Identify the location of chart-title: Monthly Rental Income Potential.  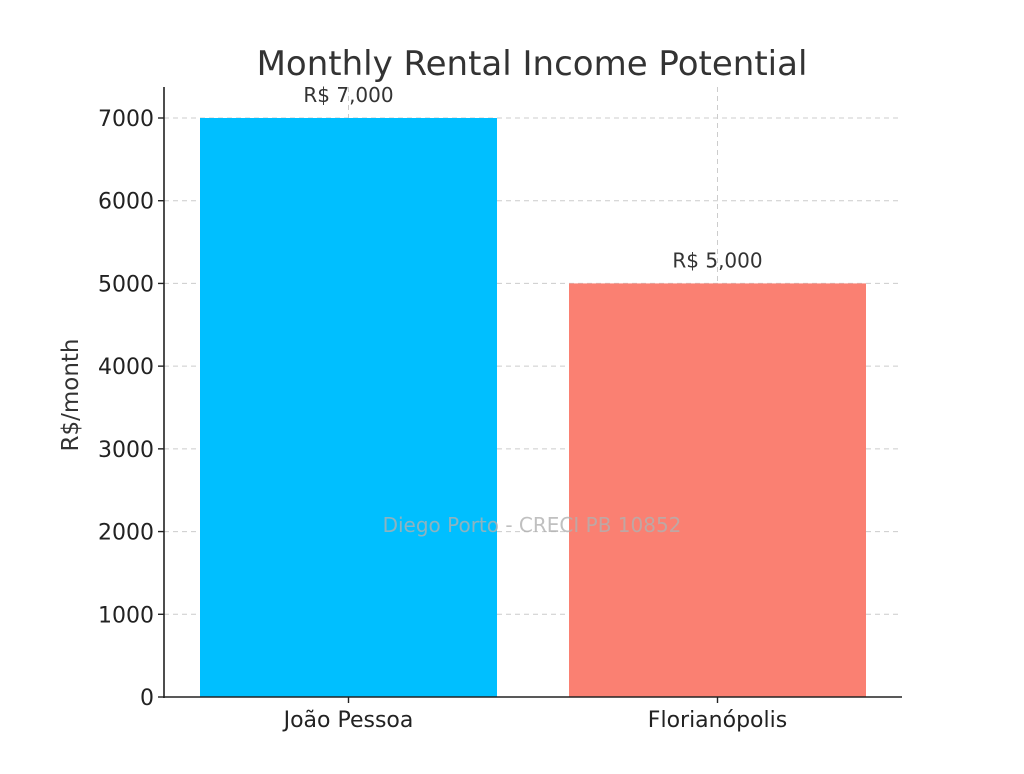
(532, 64).